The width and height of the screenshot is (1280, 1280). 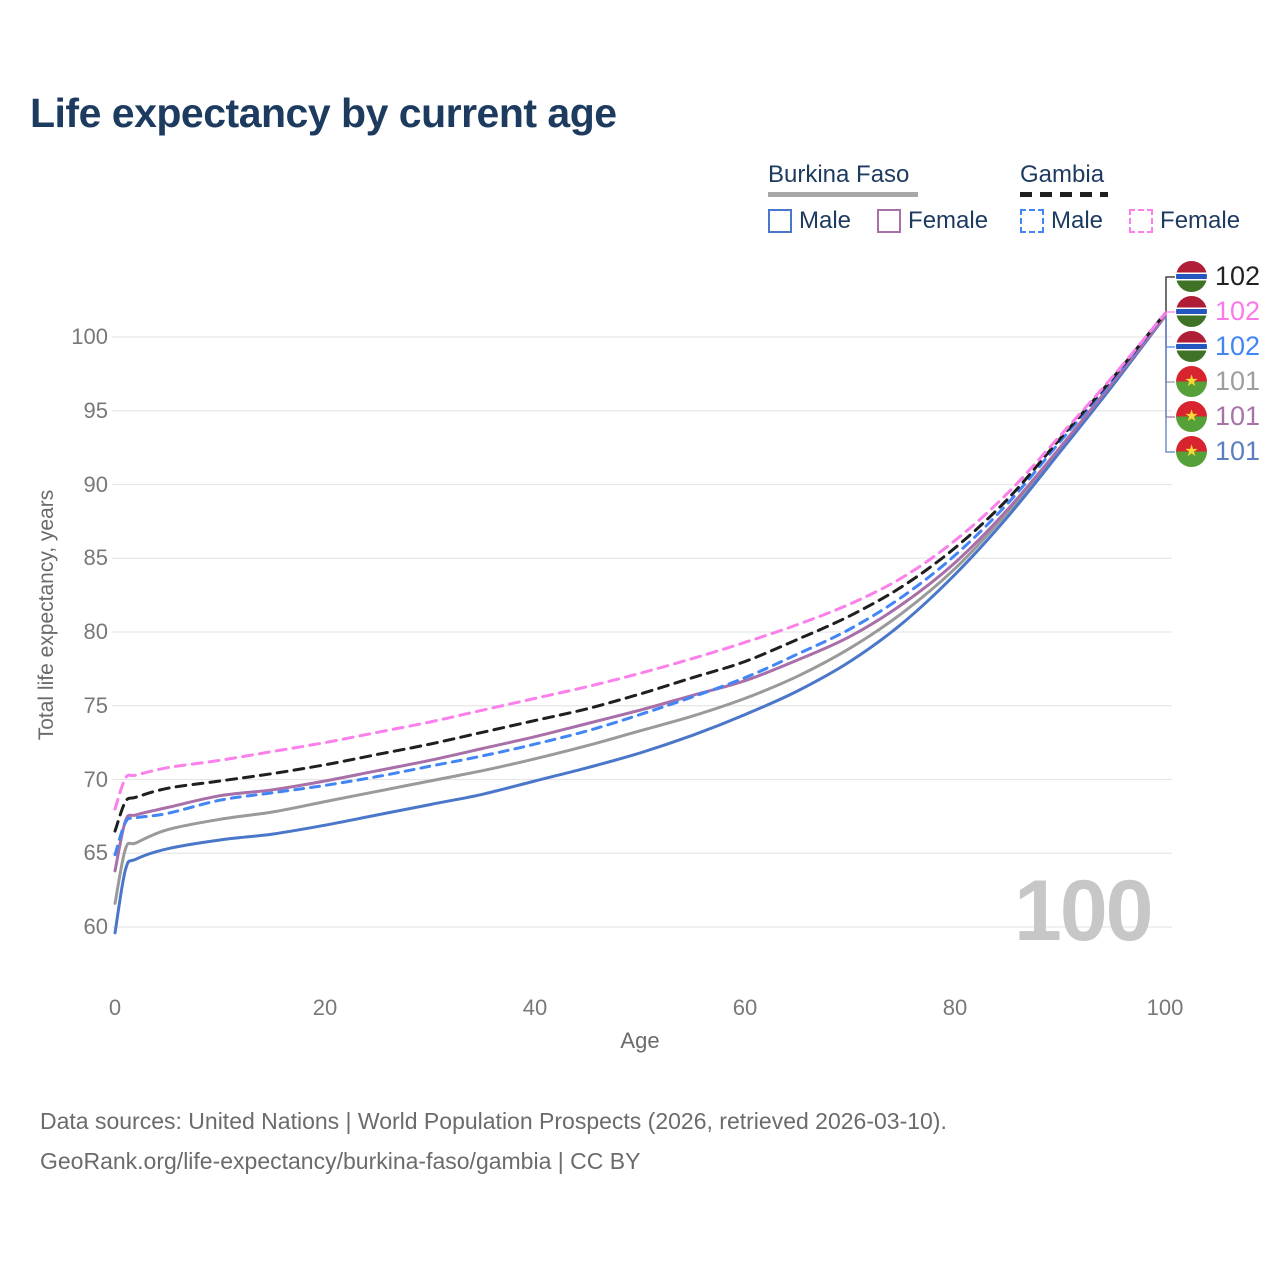 What do you see at coordinates (1143, 179) in the screenshot?
I see `legend-country-gambia: Gambia` at bounding box center [1143, 179].